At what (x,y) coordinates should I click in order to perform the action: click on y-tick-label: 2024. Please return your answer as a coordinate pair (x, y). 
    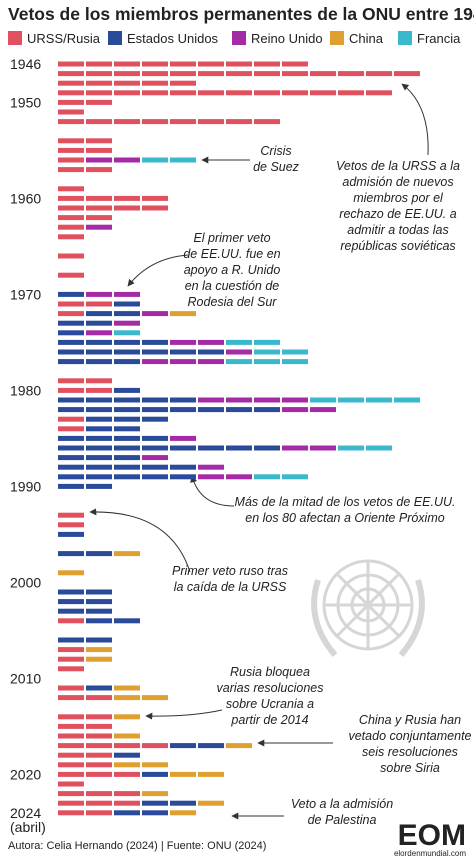
    Looking at the image, I should click on (25, 813).